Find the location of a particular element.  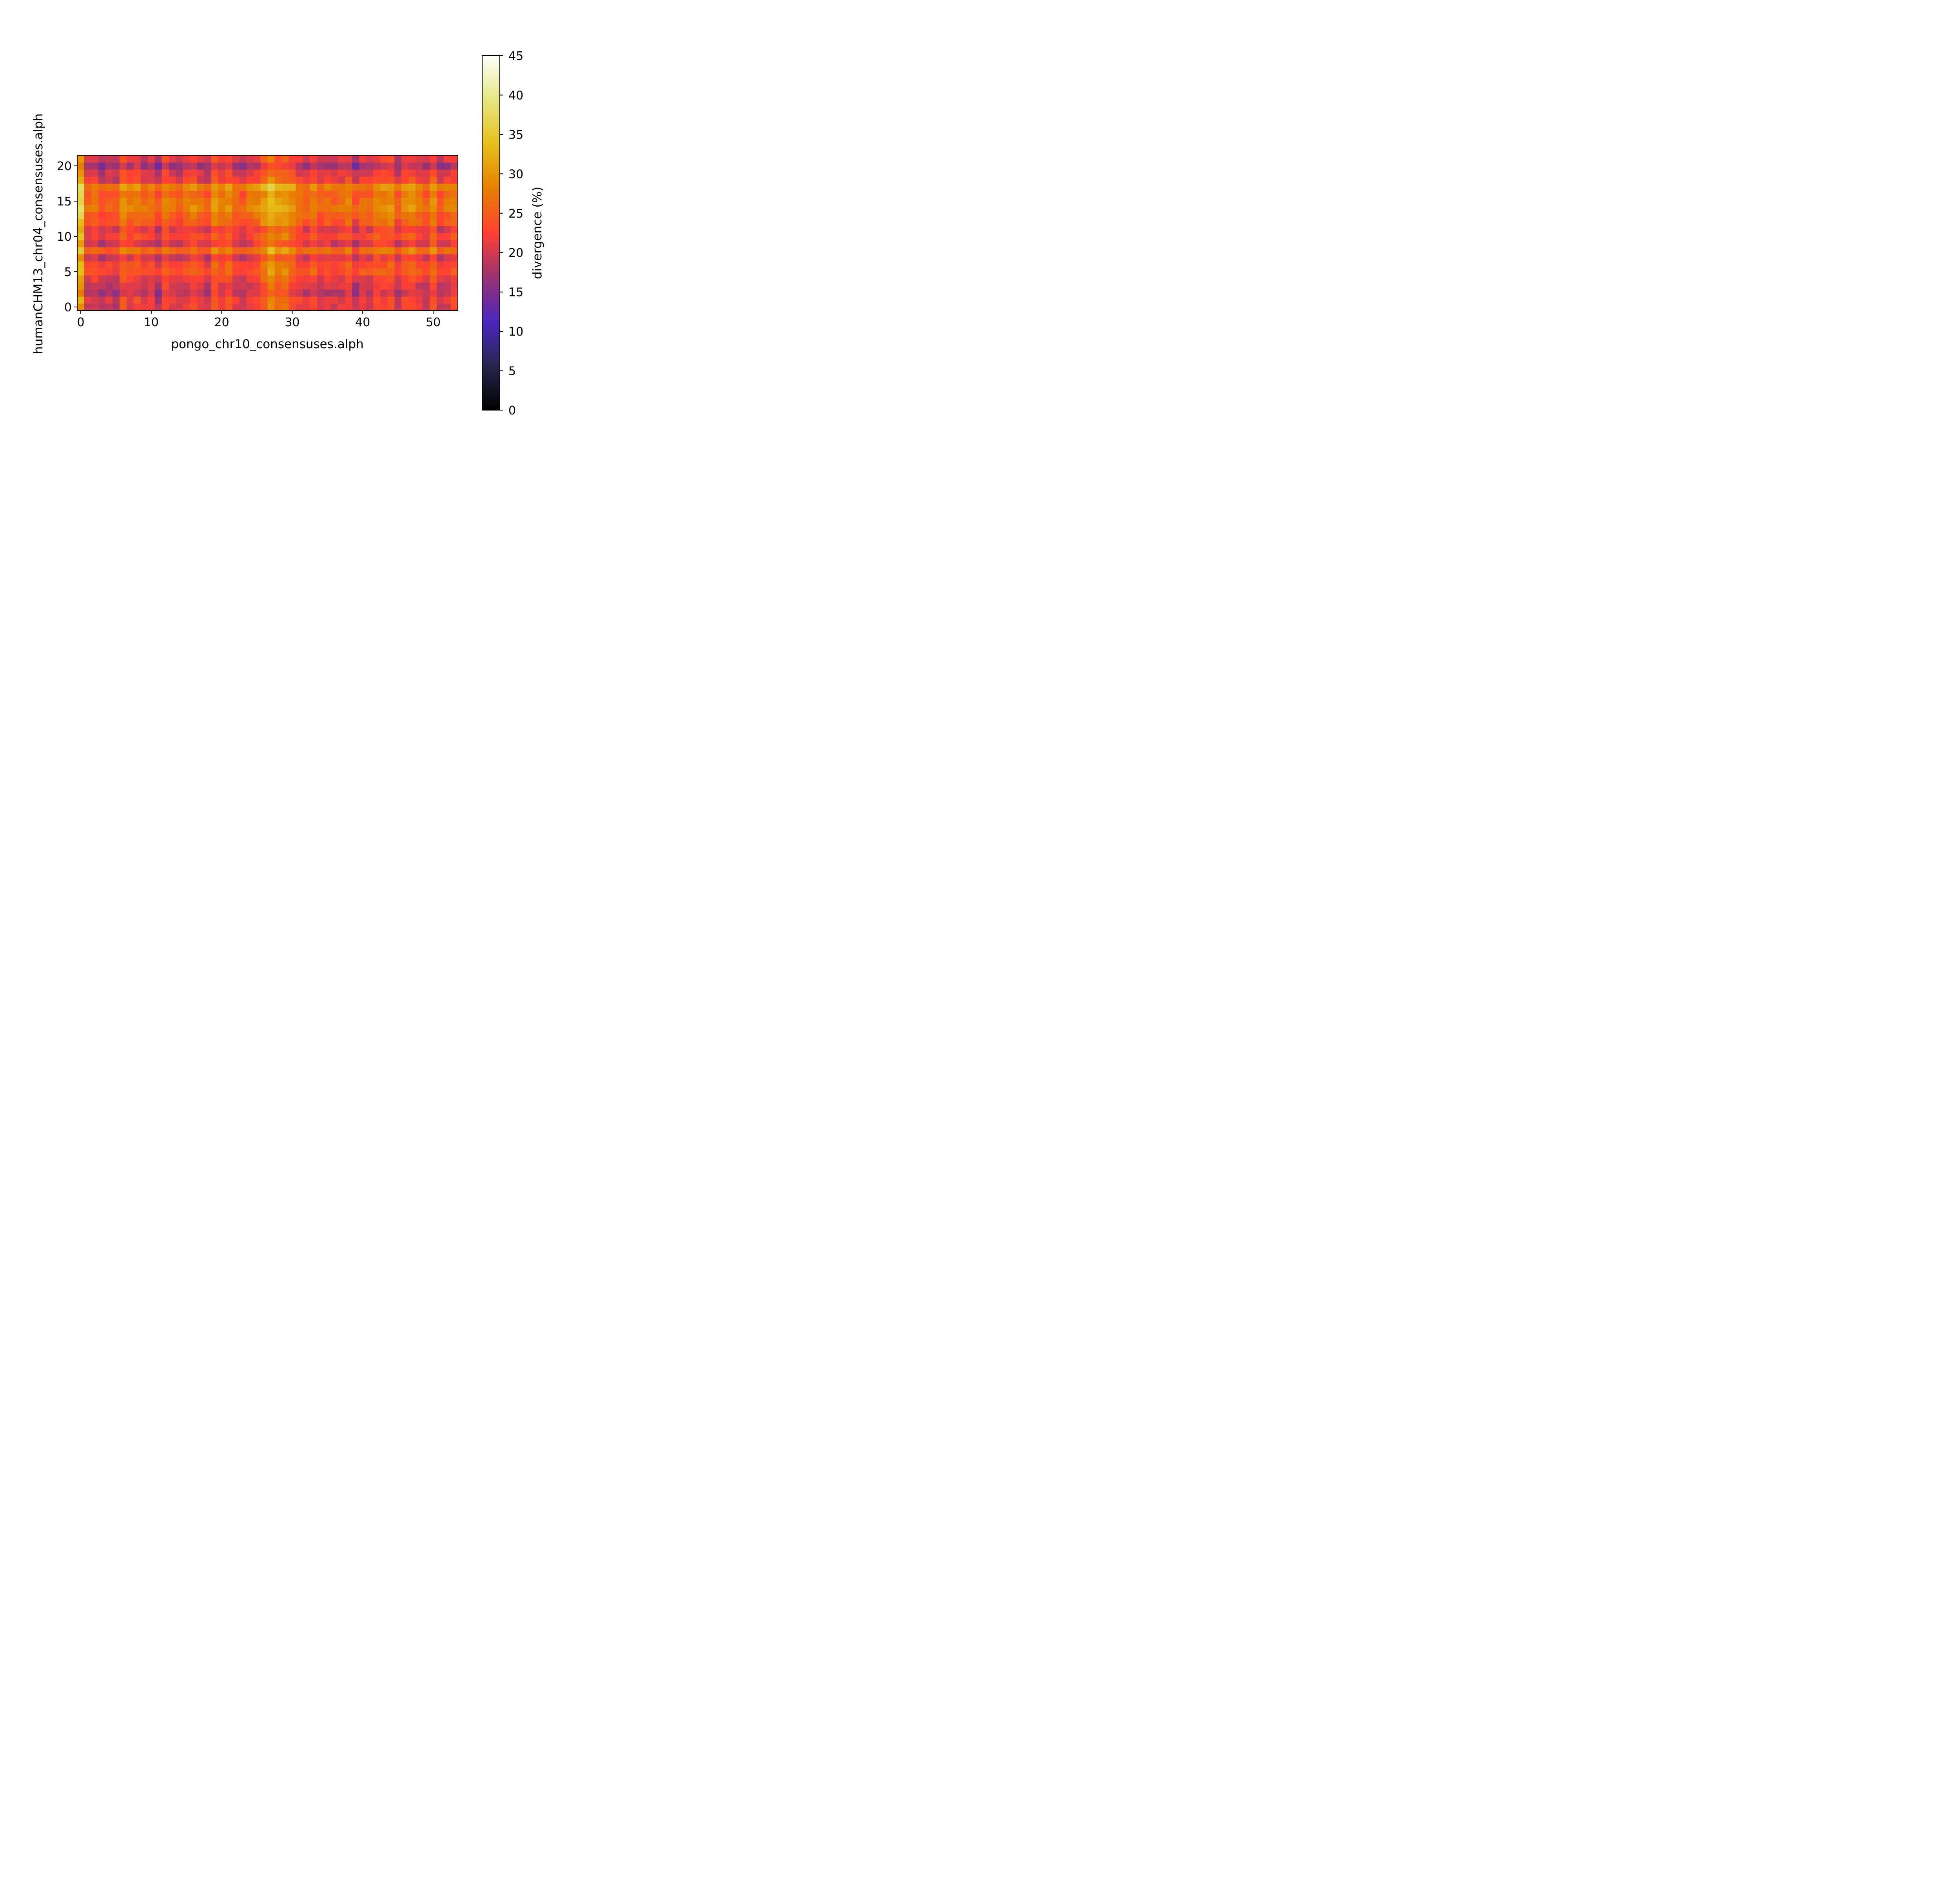

colorbar-label: divergence (%) is located at coordinates (537, 233).